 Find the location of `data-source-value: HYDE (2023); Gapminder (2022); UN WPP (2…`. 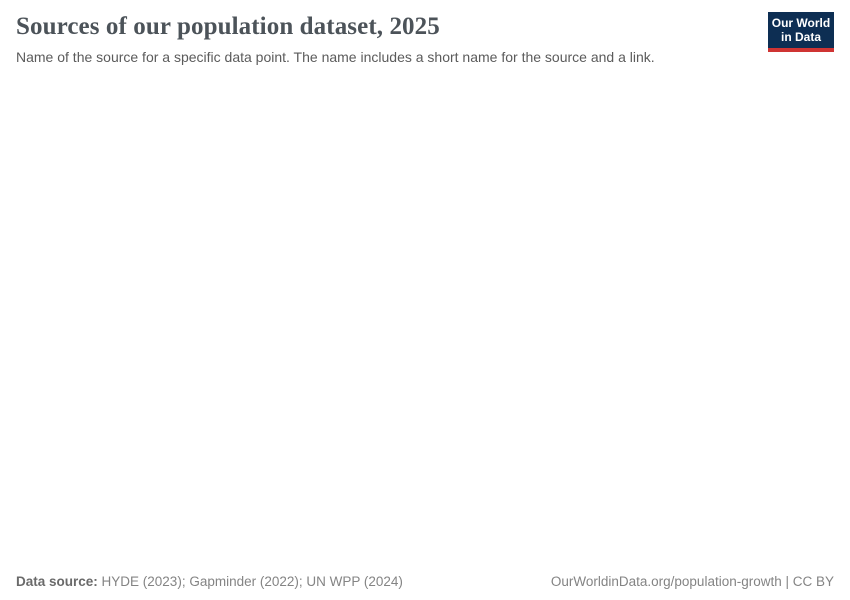

data-source-value: HYDE (2023); Gapminder (2022); UN WPP (2… is located at coordinates (250, 581).